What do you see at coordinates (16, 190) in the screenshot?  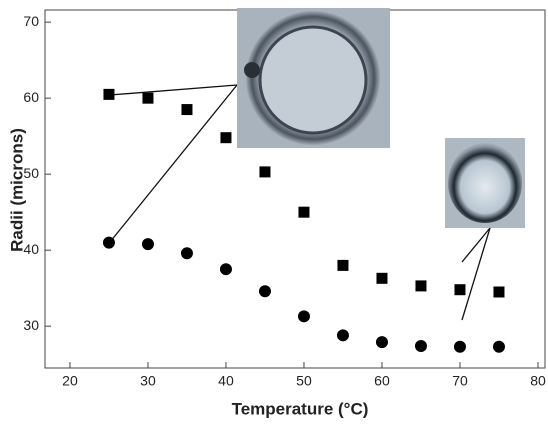 I see `y-axis-title: Radii (microns)` at bounding box center [16, 190].